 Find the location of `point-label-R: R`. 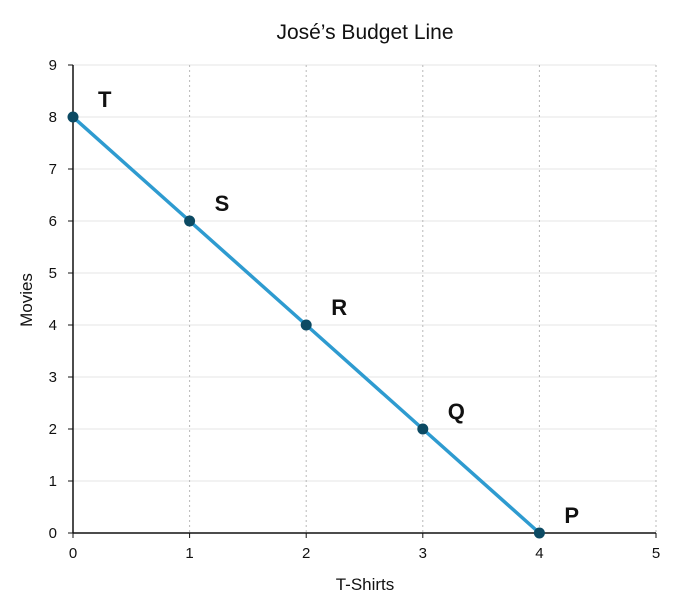

point-label-R: R is located at coordinates (339, 307).